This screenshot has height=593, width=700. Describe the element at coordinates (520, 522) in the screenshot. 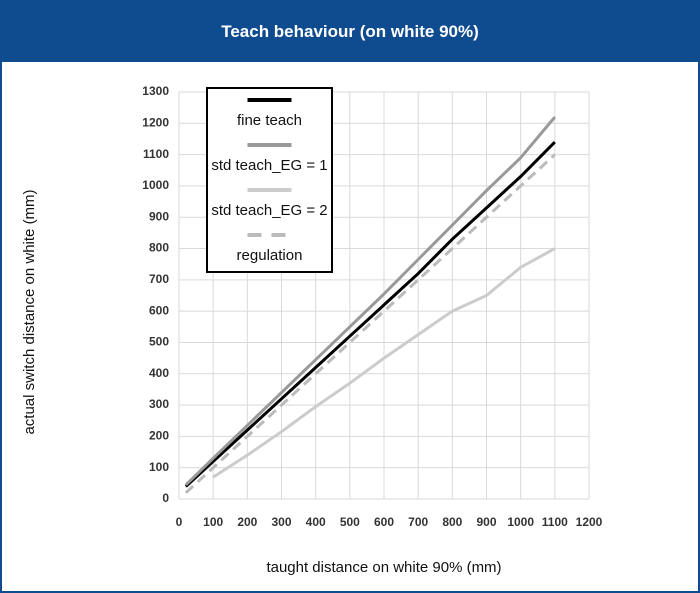

I see `x-tick-label: 1000` at that location.